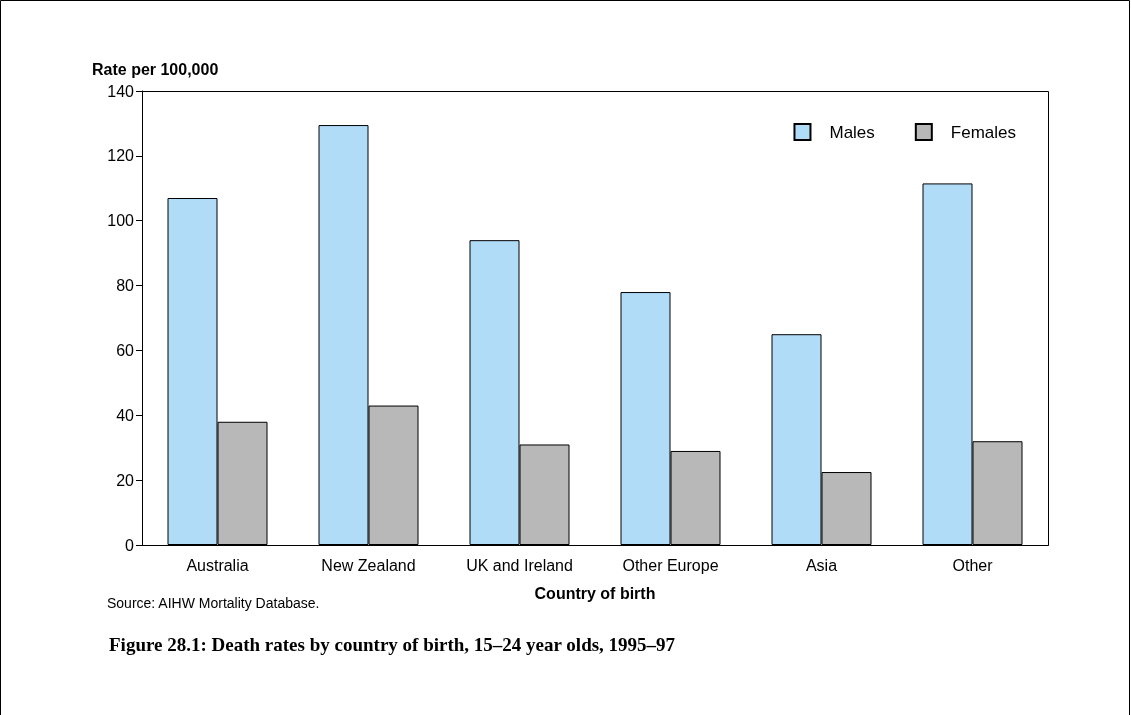 This screenshot has height=715, width=1131. Describe the element at coordinates (213, 603) in the screenshot. I see `source-note: Source: AIHW Mortality Database.` at that location.